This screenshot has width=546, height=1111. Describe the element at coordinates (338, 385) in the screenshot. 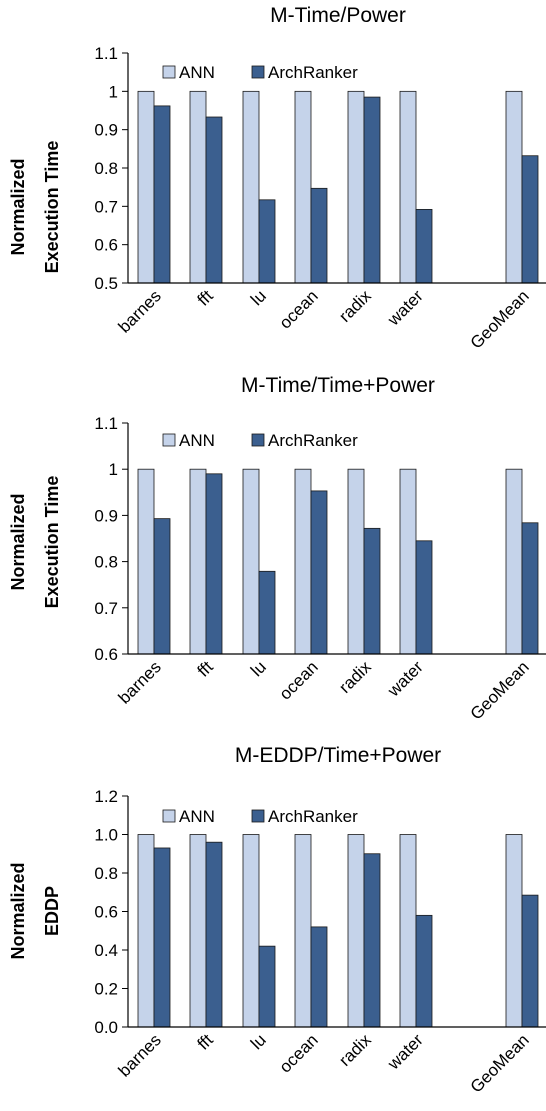

I see `chart-title: M-Time/Time+Power` at that location.